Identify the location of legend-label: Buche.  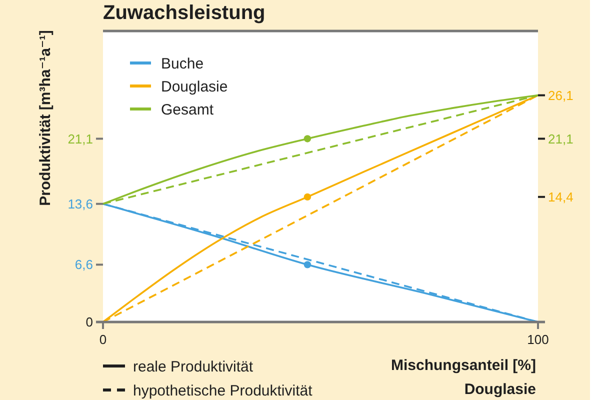
(182, 63).